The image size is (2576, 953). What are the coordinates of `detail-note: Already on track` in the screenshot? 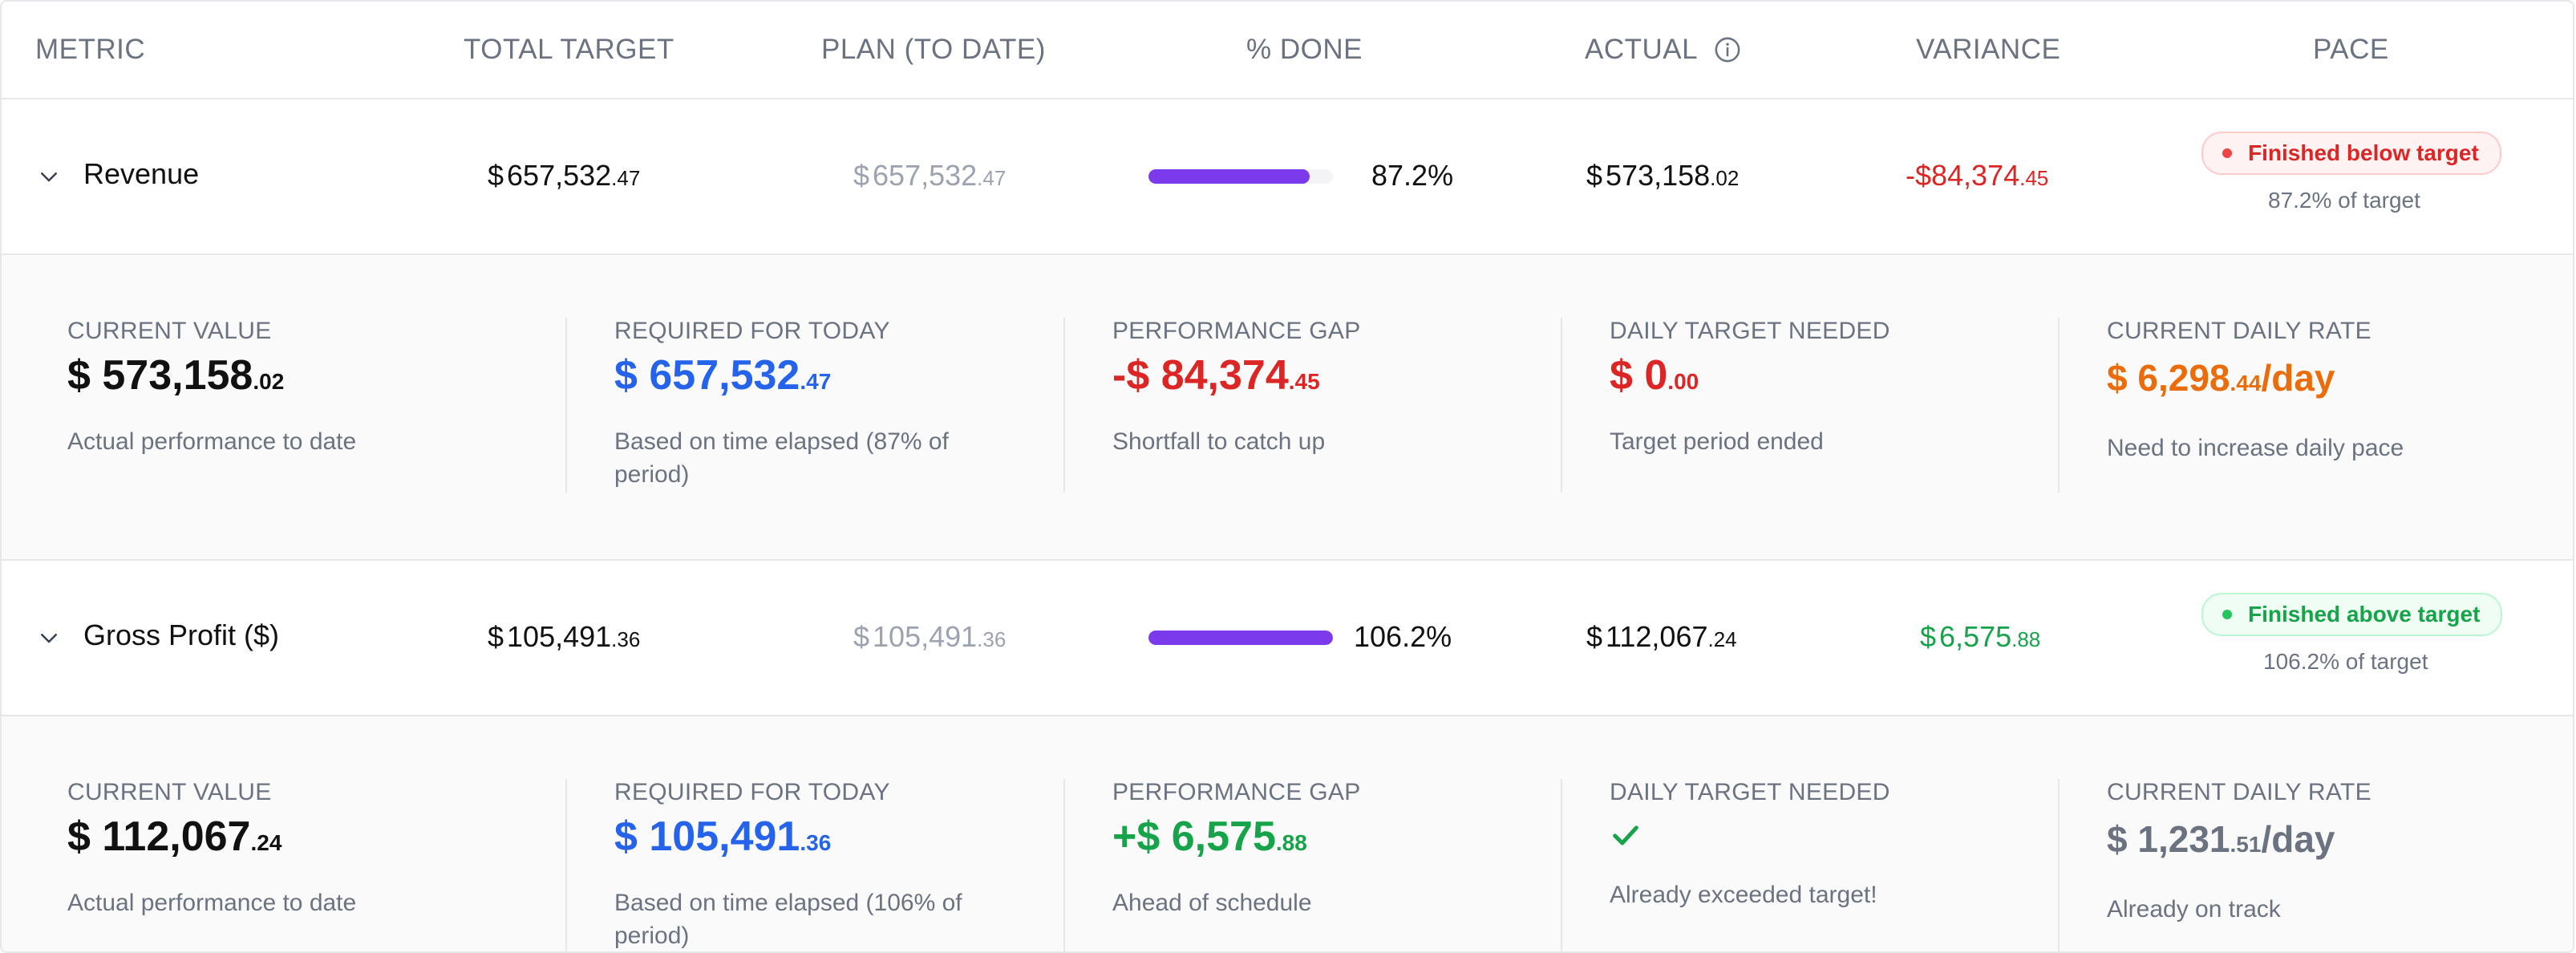 It's located at (2194, 909).